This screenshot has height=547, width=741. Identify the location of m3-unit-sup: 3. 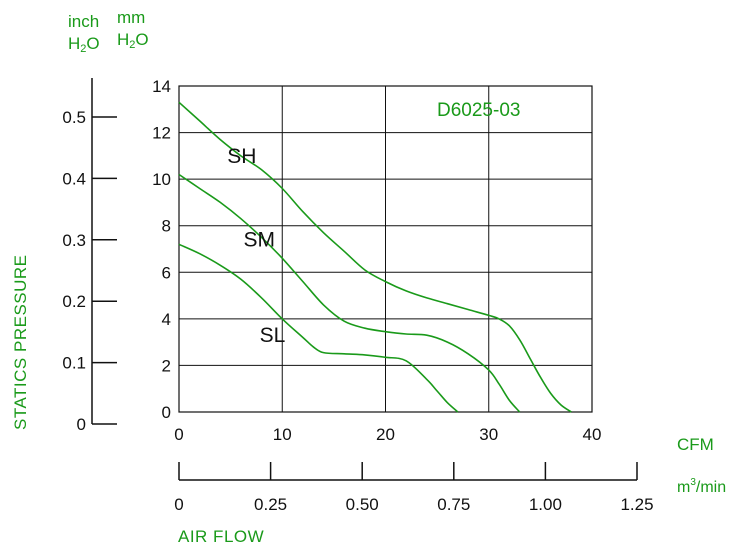
(693, 482).